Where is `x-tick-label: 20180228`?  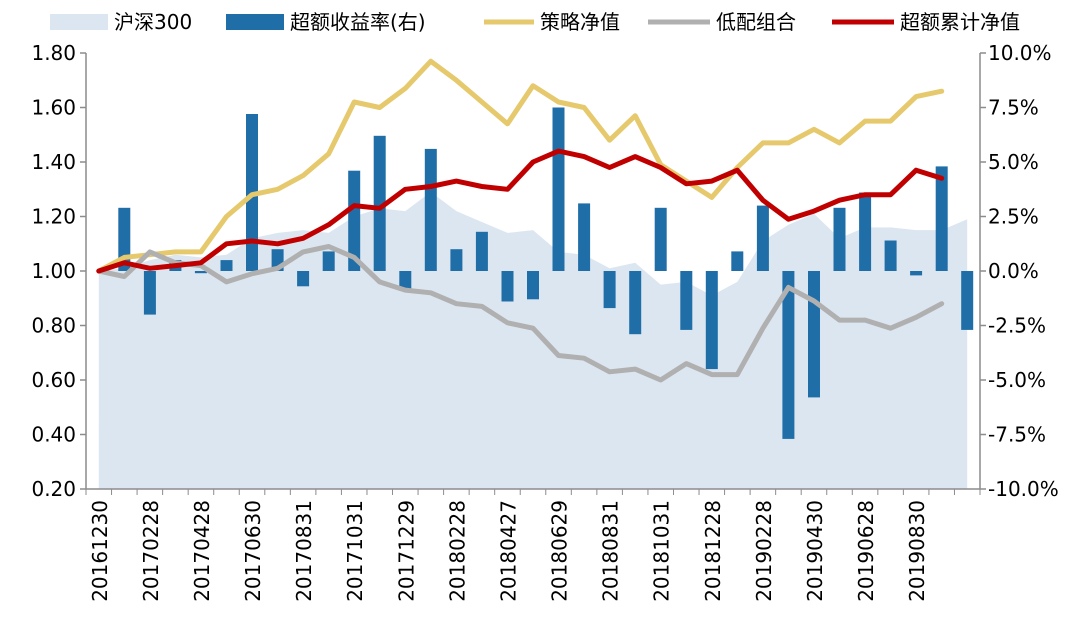
x-tick-label: 20180228 is located at coordinates (457, 551).